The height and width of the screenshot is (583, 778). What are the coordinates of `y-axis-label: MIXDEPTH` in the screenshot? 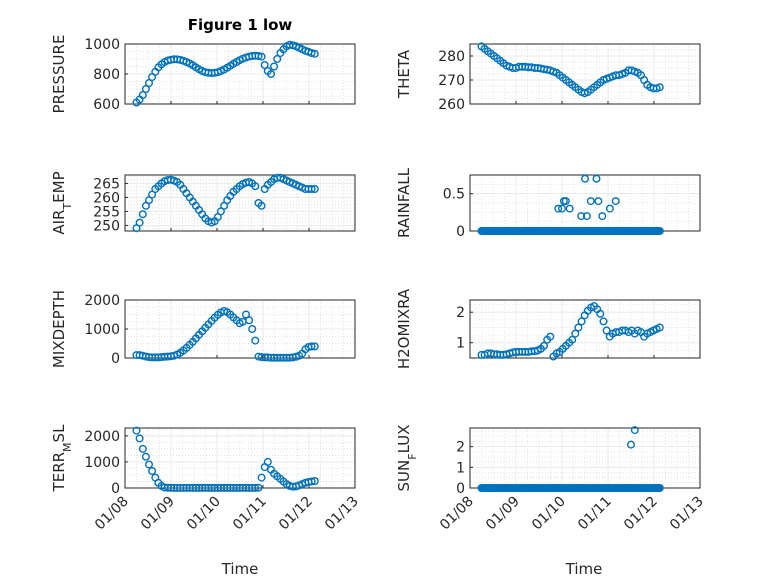 It's located at (59, 329).